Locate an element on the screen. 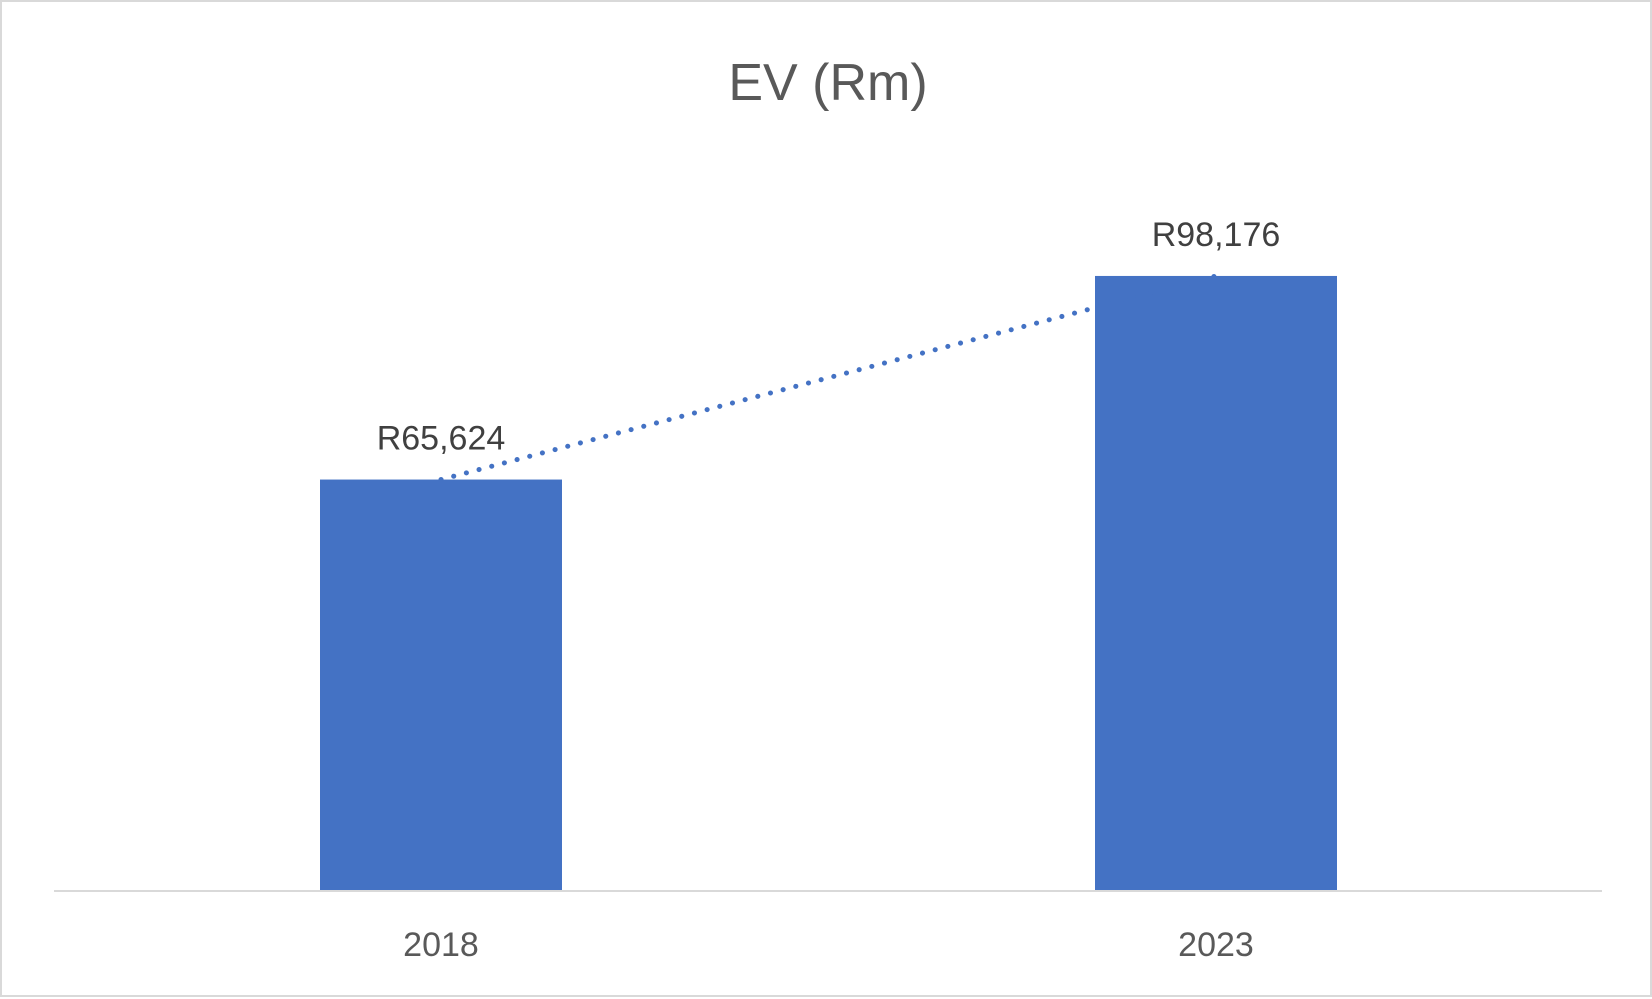  x-tick-label-2023: 2023 is located at coordinates (1216, 945).